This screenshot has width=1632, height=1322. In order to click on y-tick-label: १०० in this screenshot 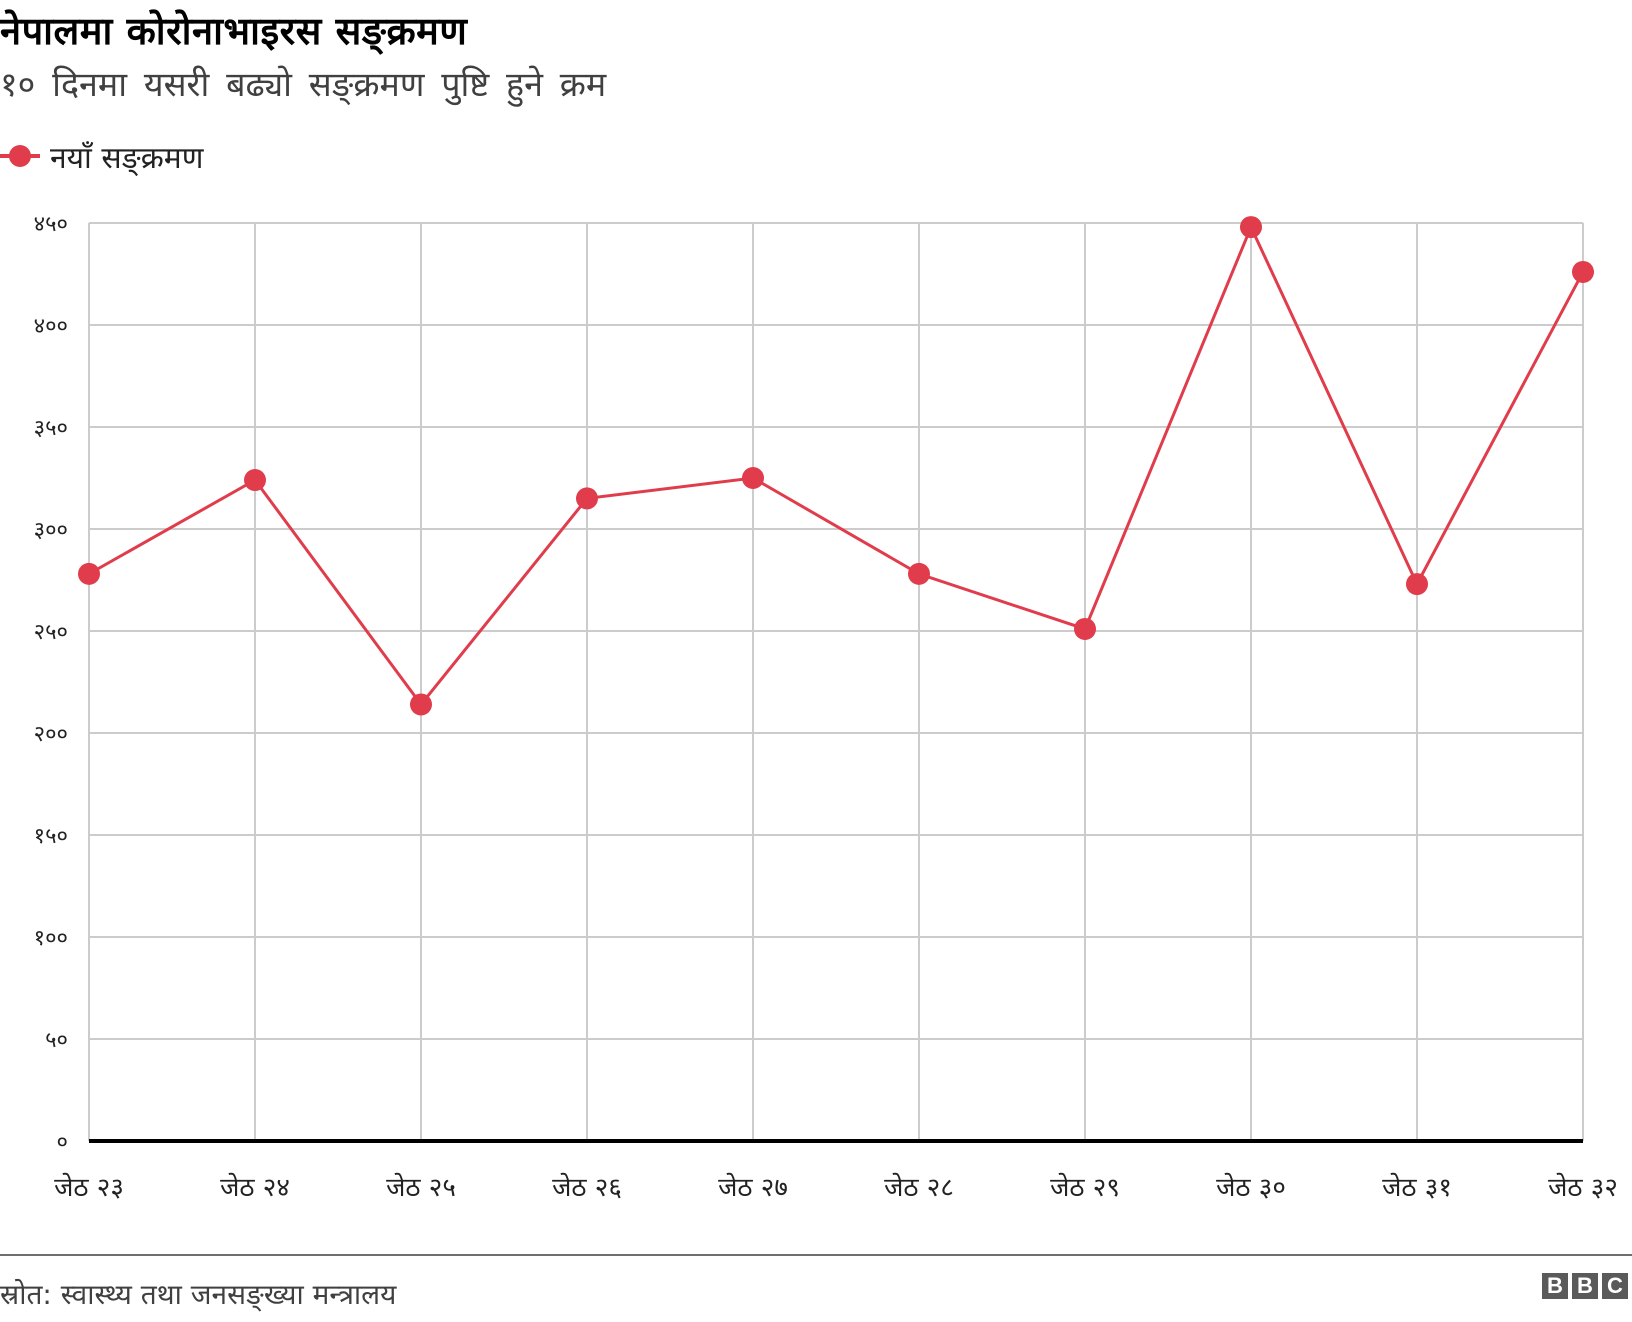, I will do `click(51, 938)`.